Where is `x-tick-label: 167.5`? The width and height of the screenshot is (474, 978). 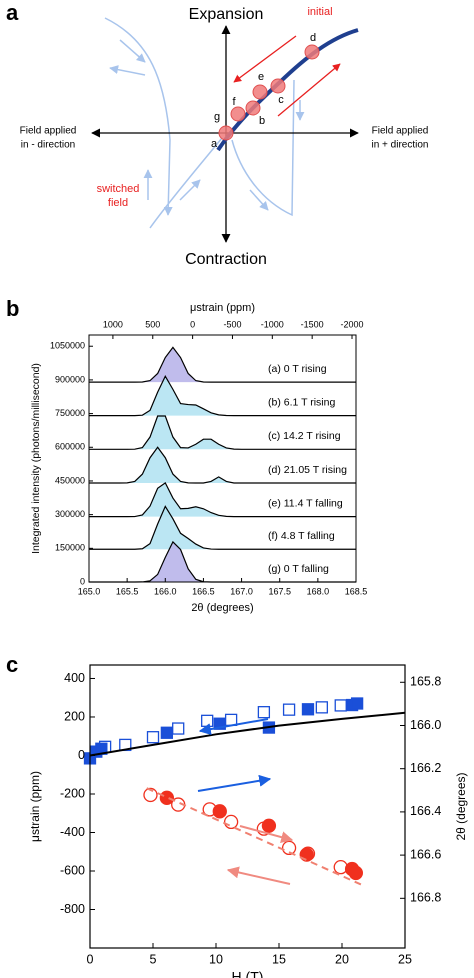 x-tick-label: 167.5 is located at coordinates (279, 591).